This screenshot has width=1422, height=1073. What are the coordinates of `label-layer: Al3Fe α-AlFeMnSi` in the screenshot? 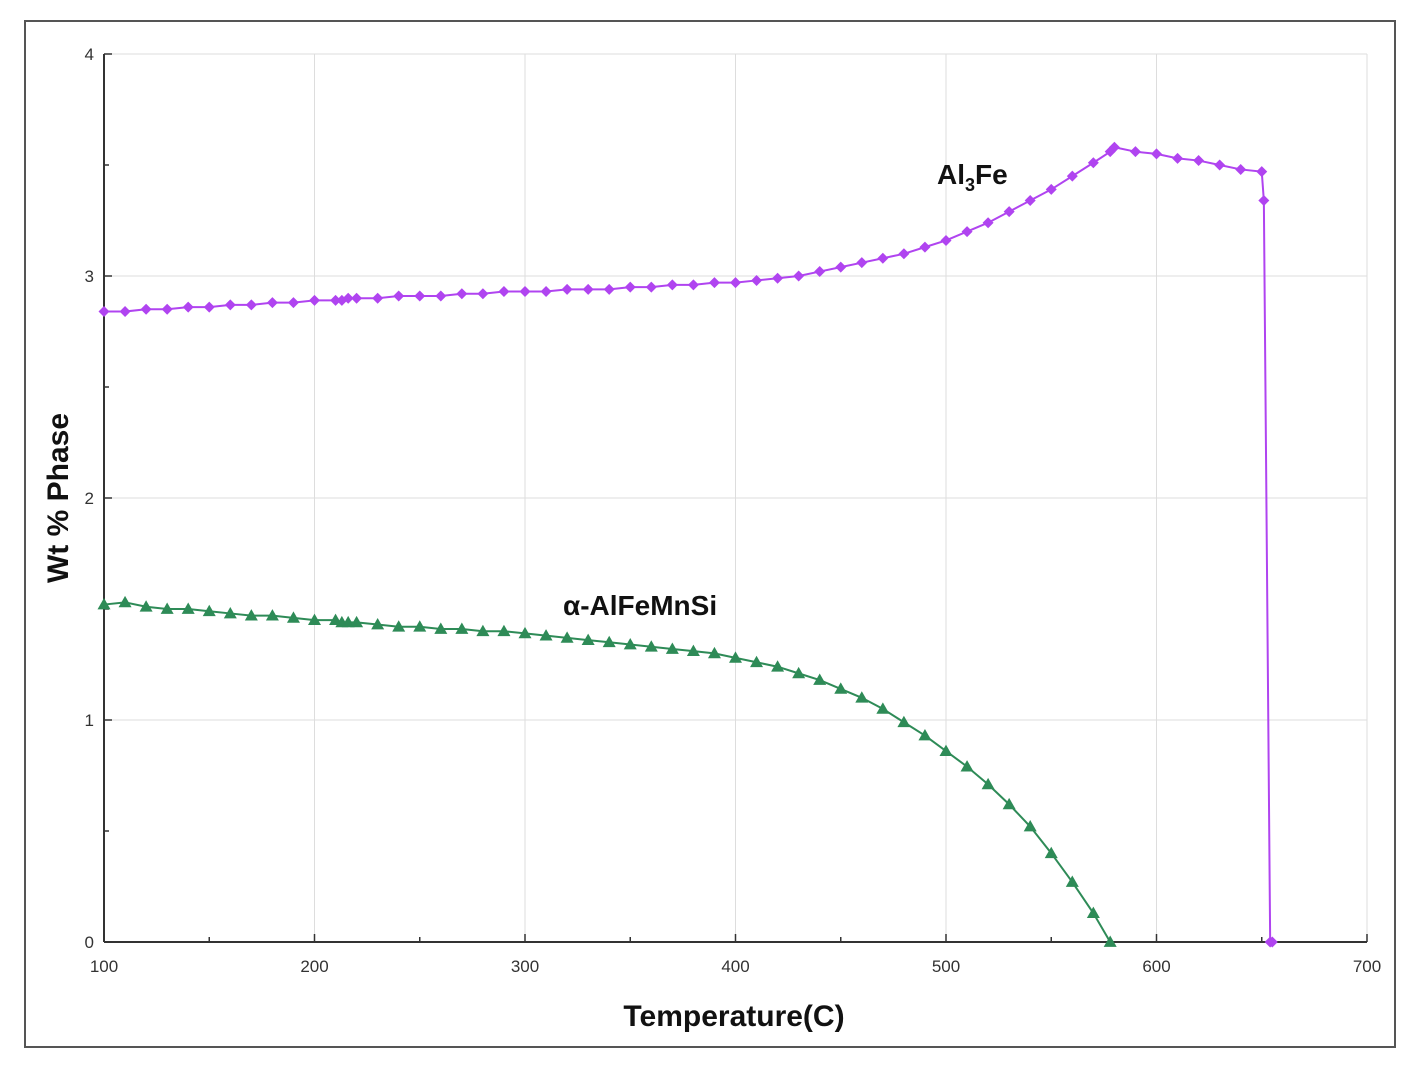 It's located at (785, 390).